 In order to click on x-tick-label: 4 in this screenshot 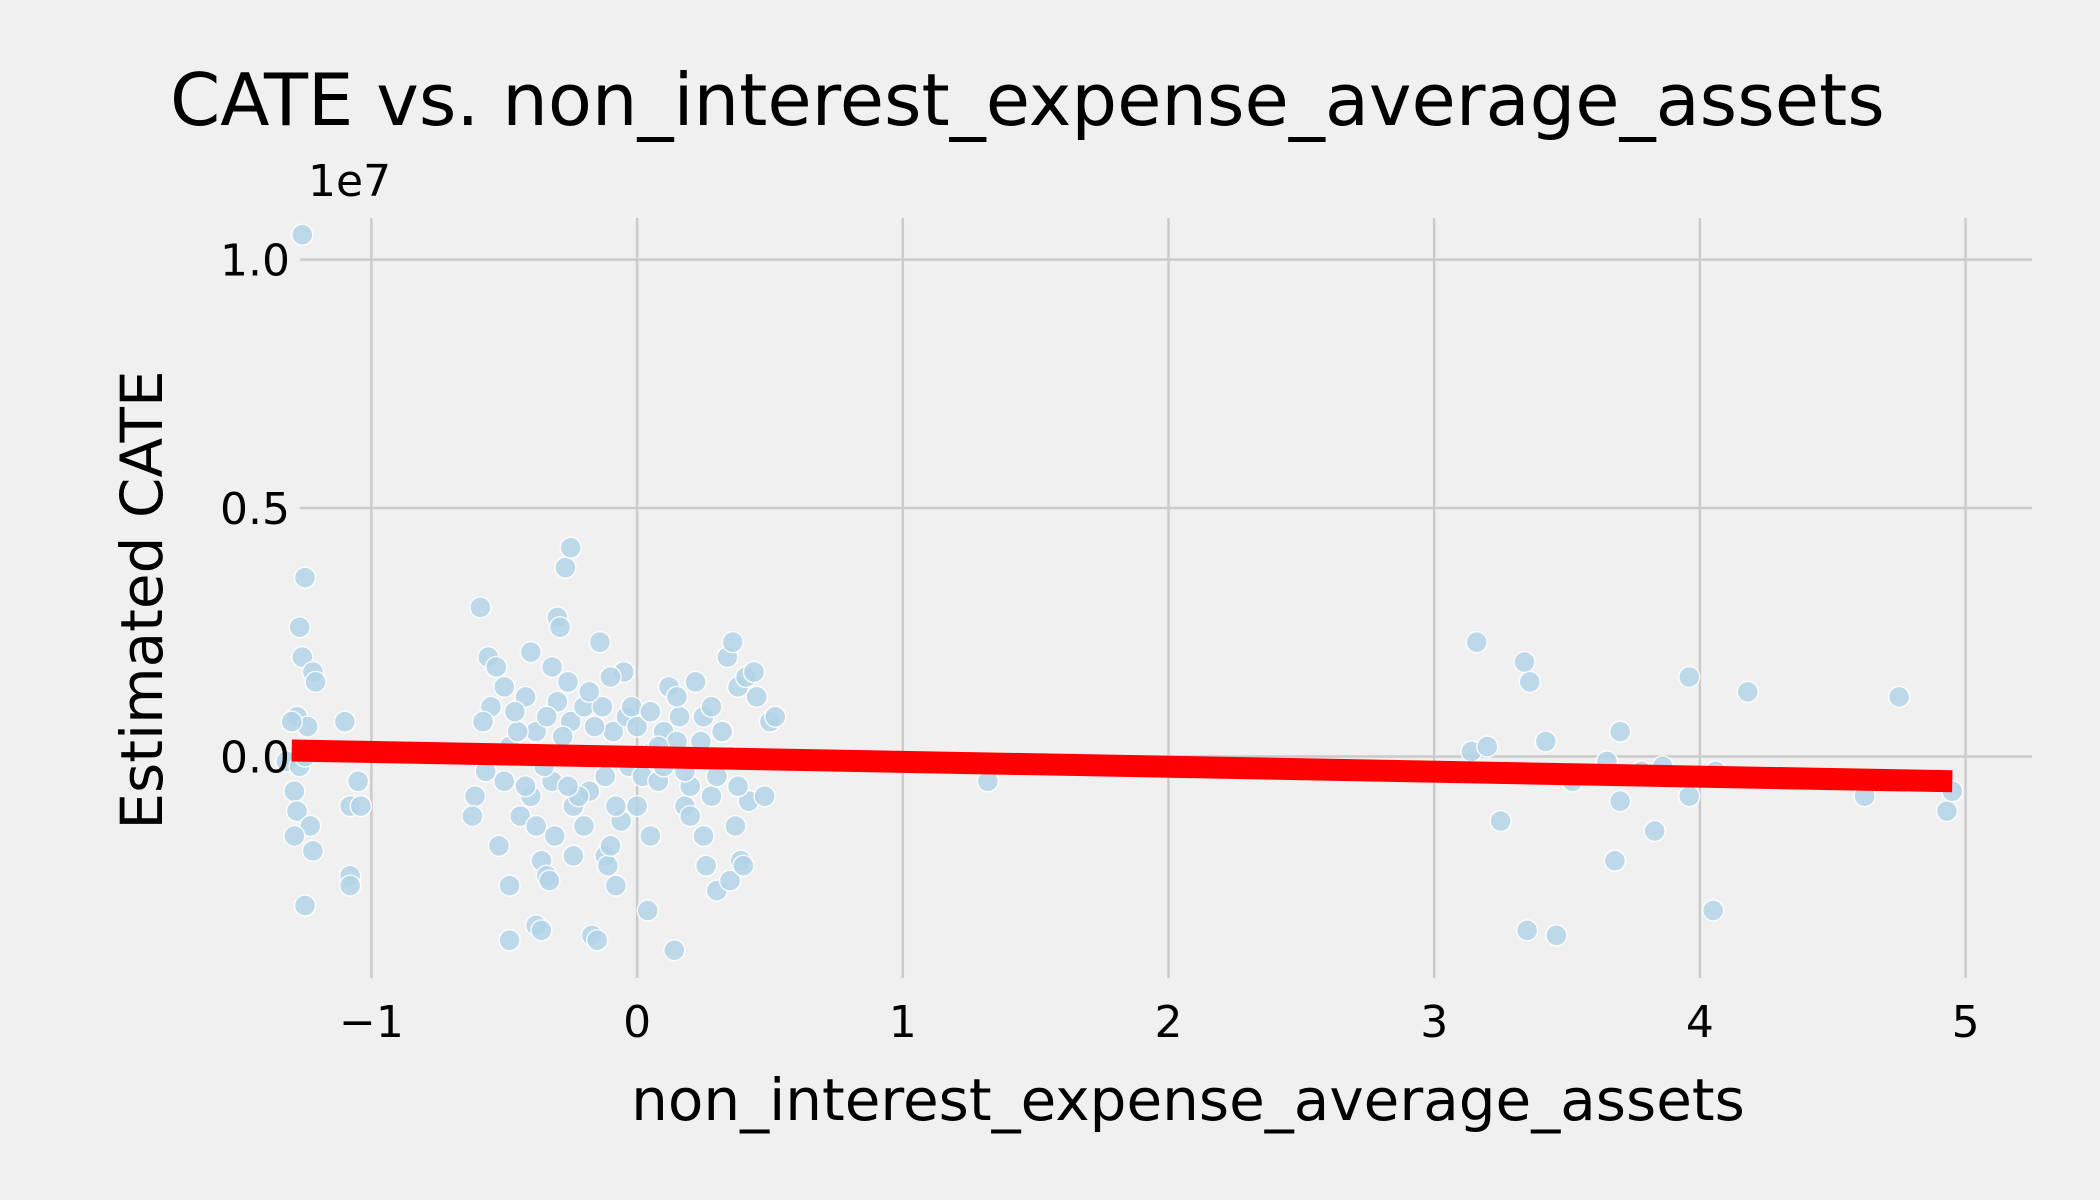, I will do `click(1700, 1022)`.